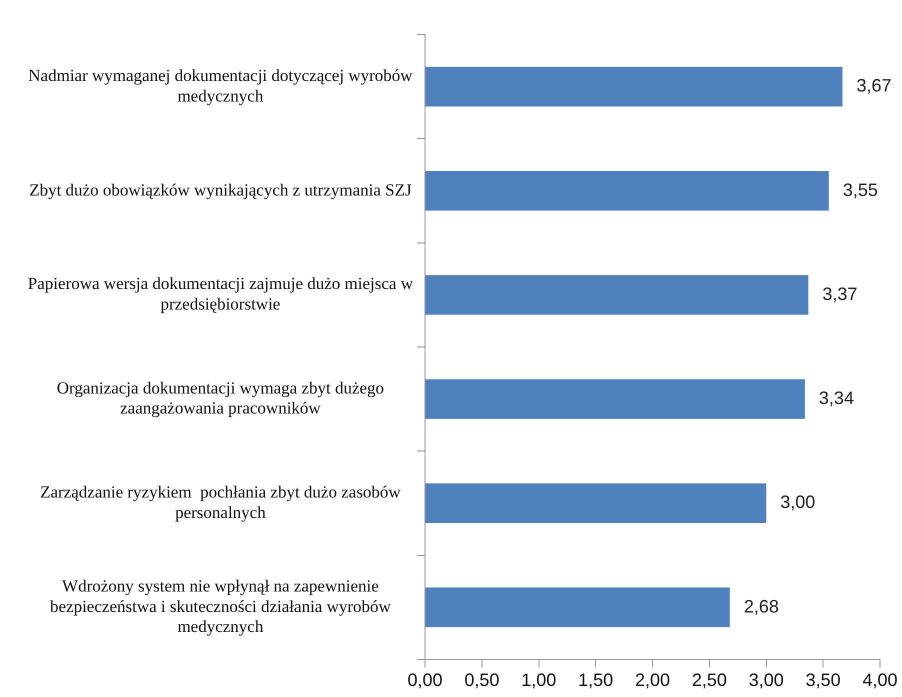 This screenshot has height=697, width=902. I want to click on x-tick-label: 2,50, so click(709, 680).